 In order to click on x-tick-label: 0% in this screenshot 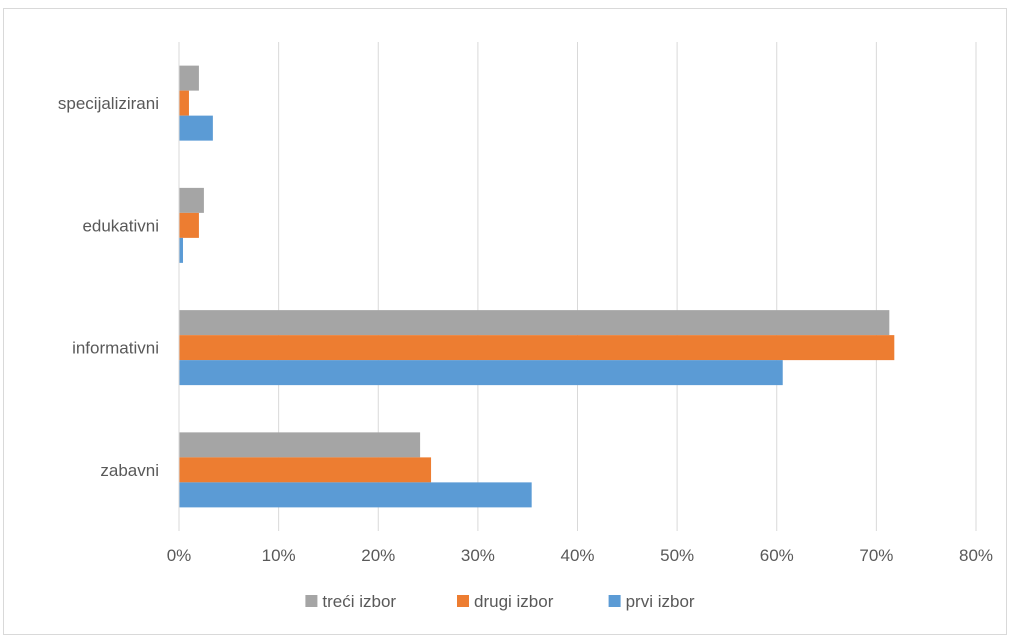, I will do `click(179, 555)`.